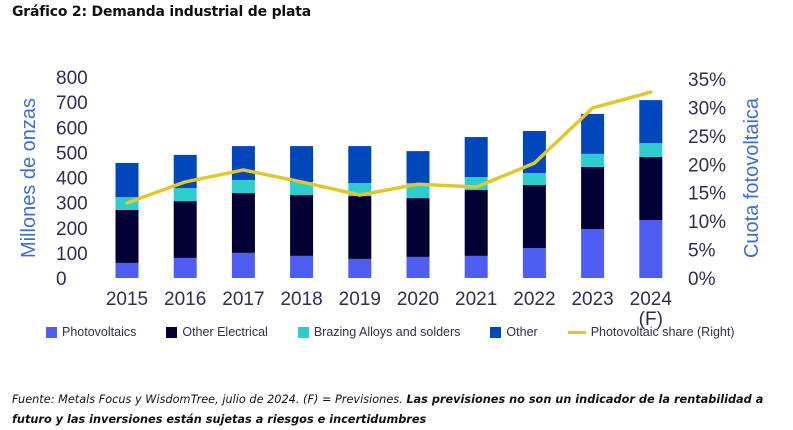 Image resolution: width=793 pixels, height=430 pixels. I want to click on y2-tick-label: 20%, so click(707, 165).